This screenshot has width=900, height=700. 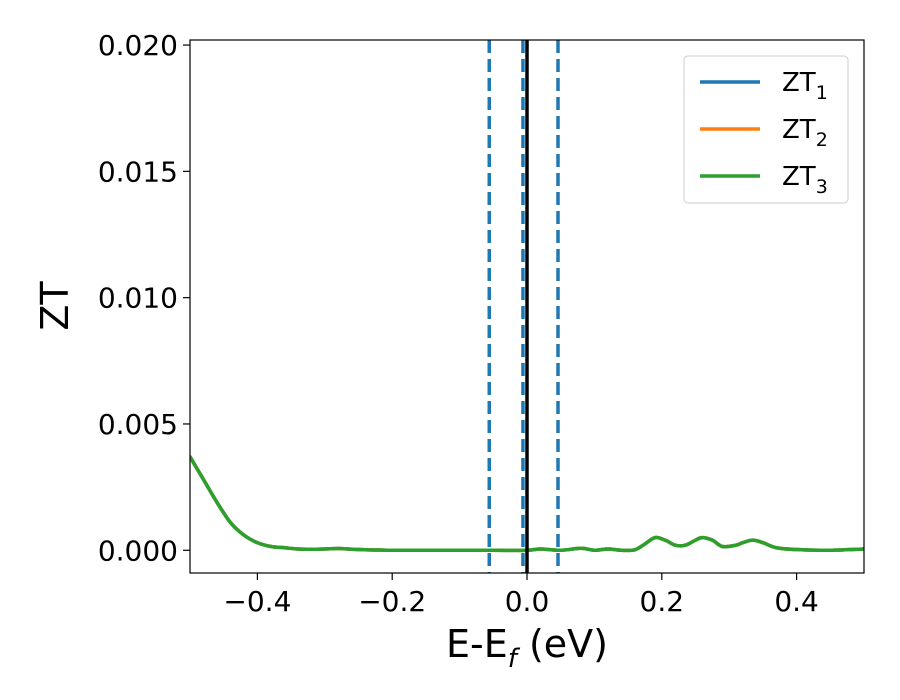 What do you see at coordinates (138, 45) in the screenshot?
I see `y-tick-label: 0.020` at bounding box center [138, 45].